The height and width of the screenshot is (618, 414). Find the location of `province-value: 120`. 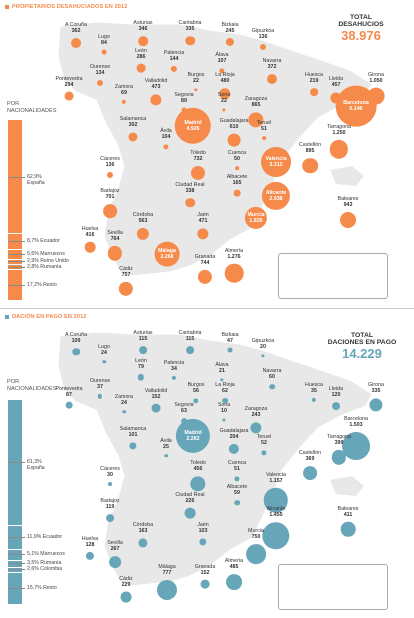

province-value: 120 is located at coordinates (336, 395).